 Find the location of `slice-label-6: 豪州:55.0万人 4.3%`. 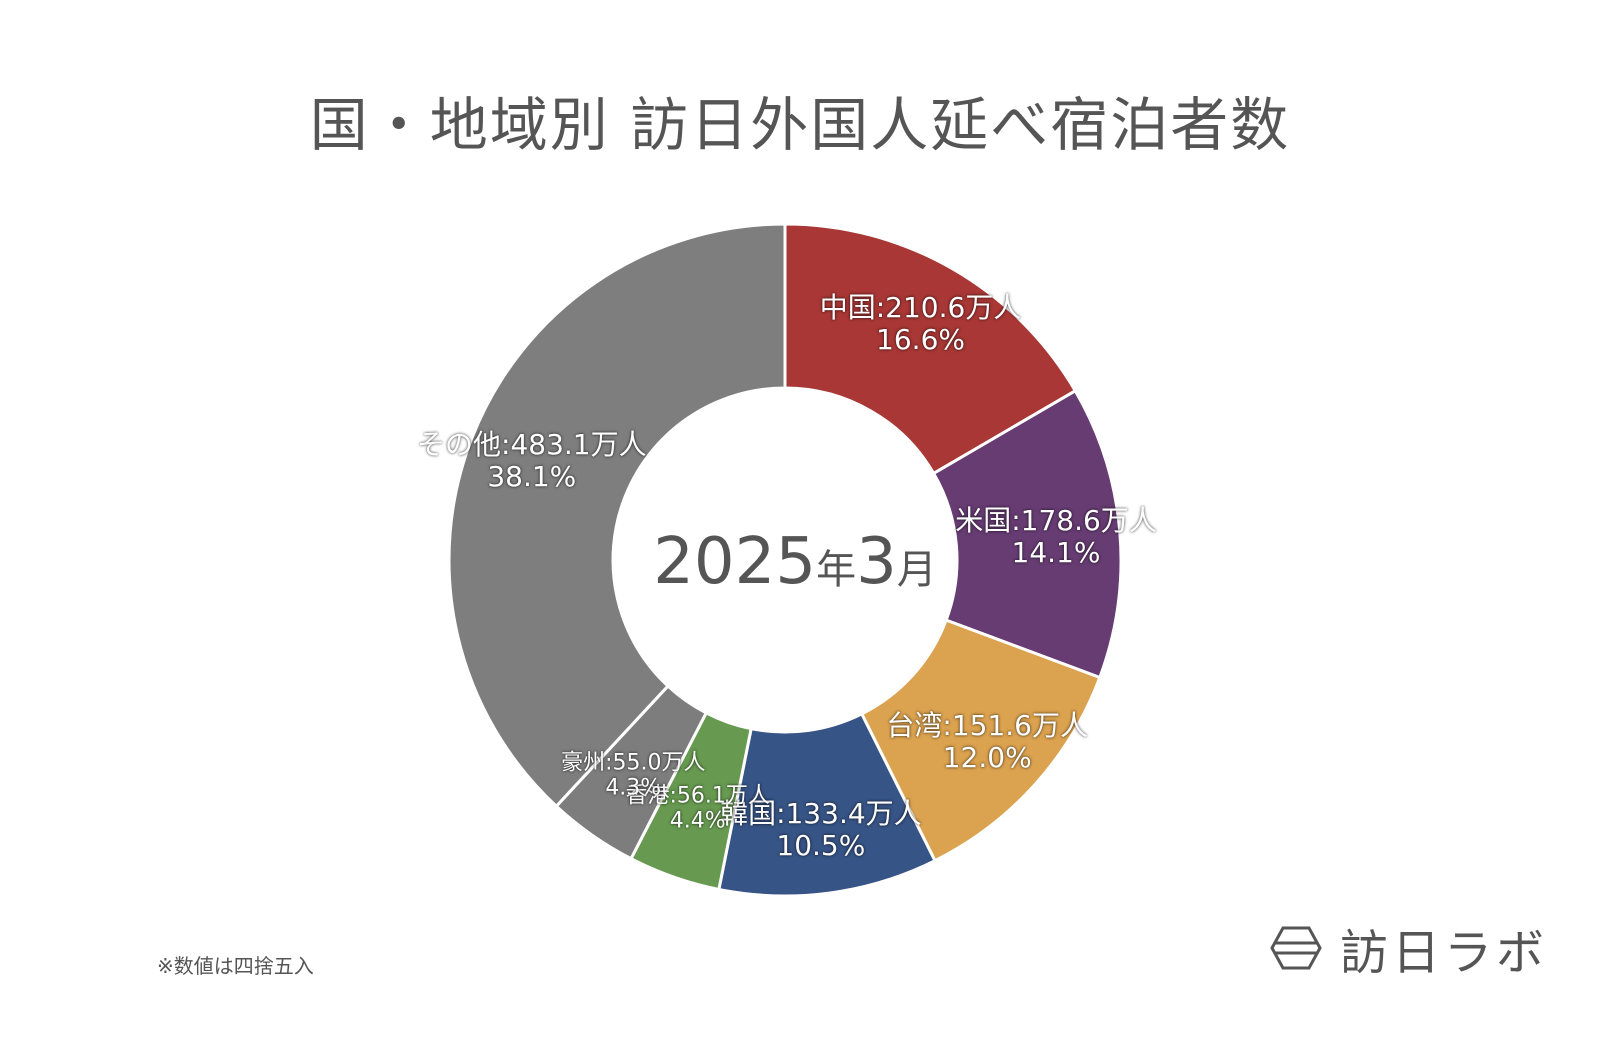

slice-label-6: 豪州:55.0万人 4.3% is located at coordinates (633, 776).